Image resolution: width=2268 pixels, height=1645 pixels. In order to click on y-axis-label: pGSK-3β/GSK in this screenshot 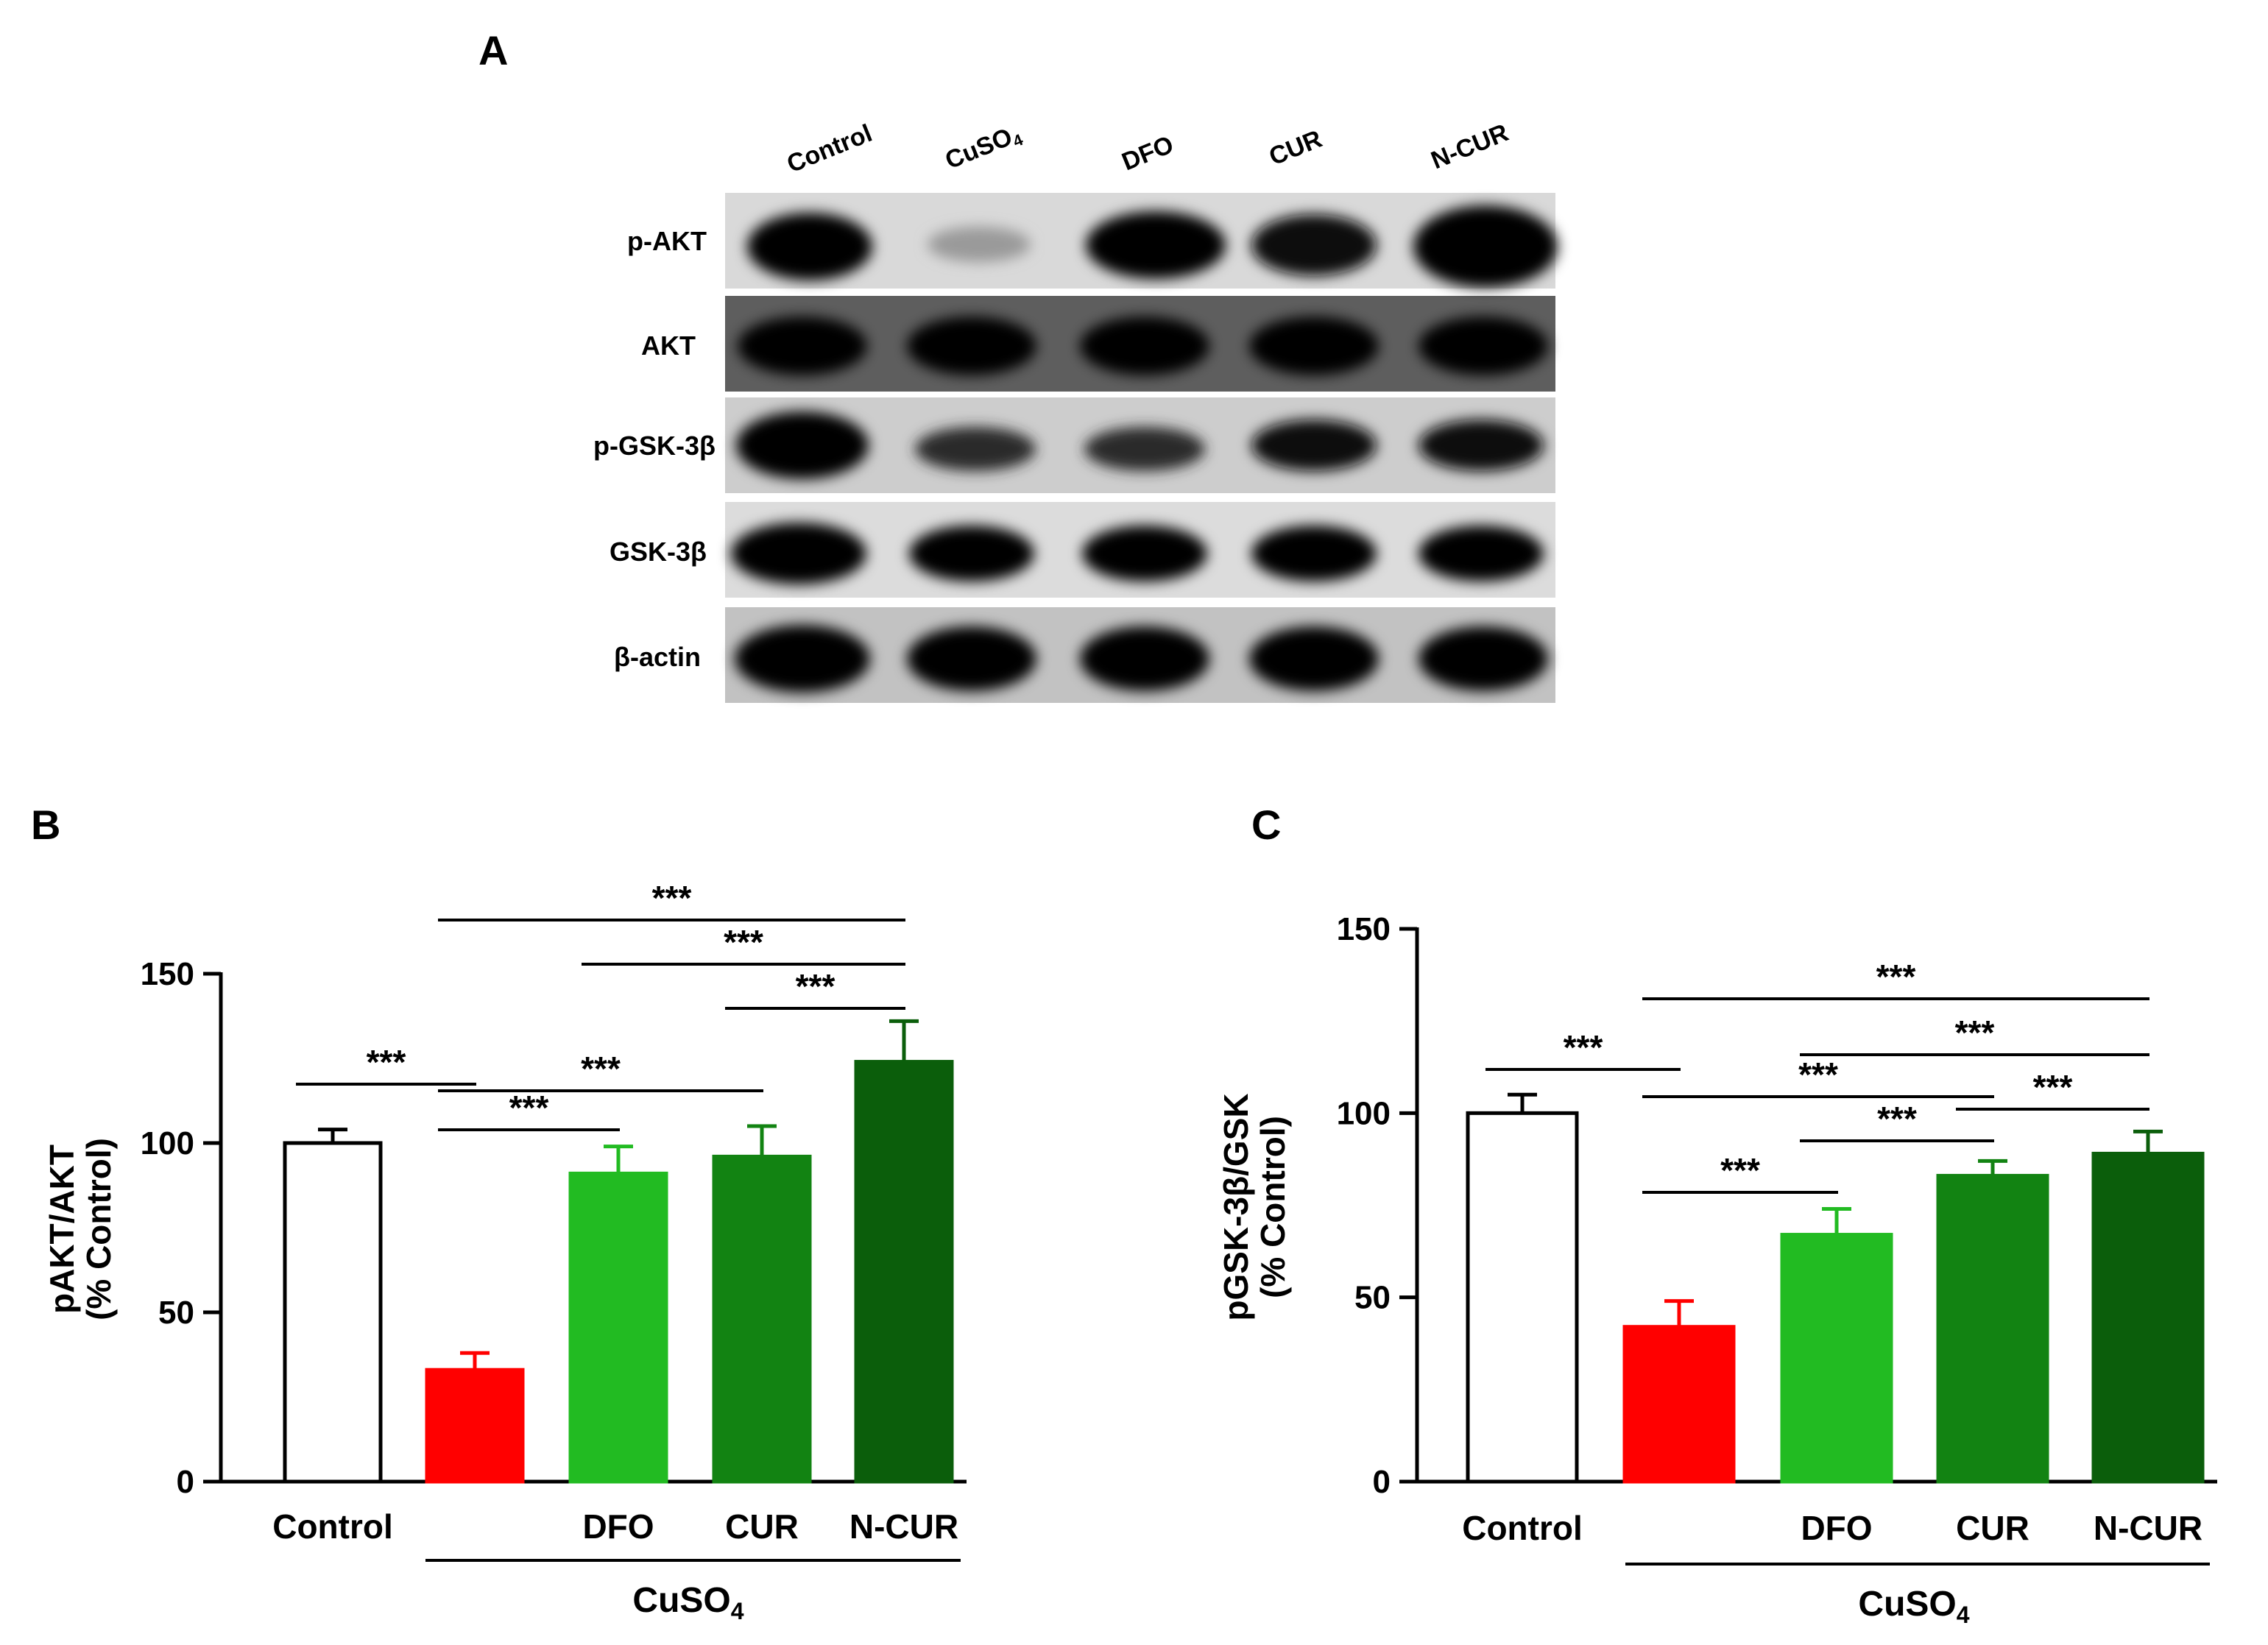, I will do `click(1236, 1207)`.